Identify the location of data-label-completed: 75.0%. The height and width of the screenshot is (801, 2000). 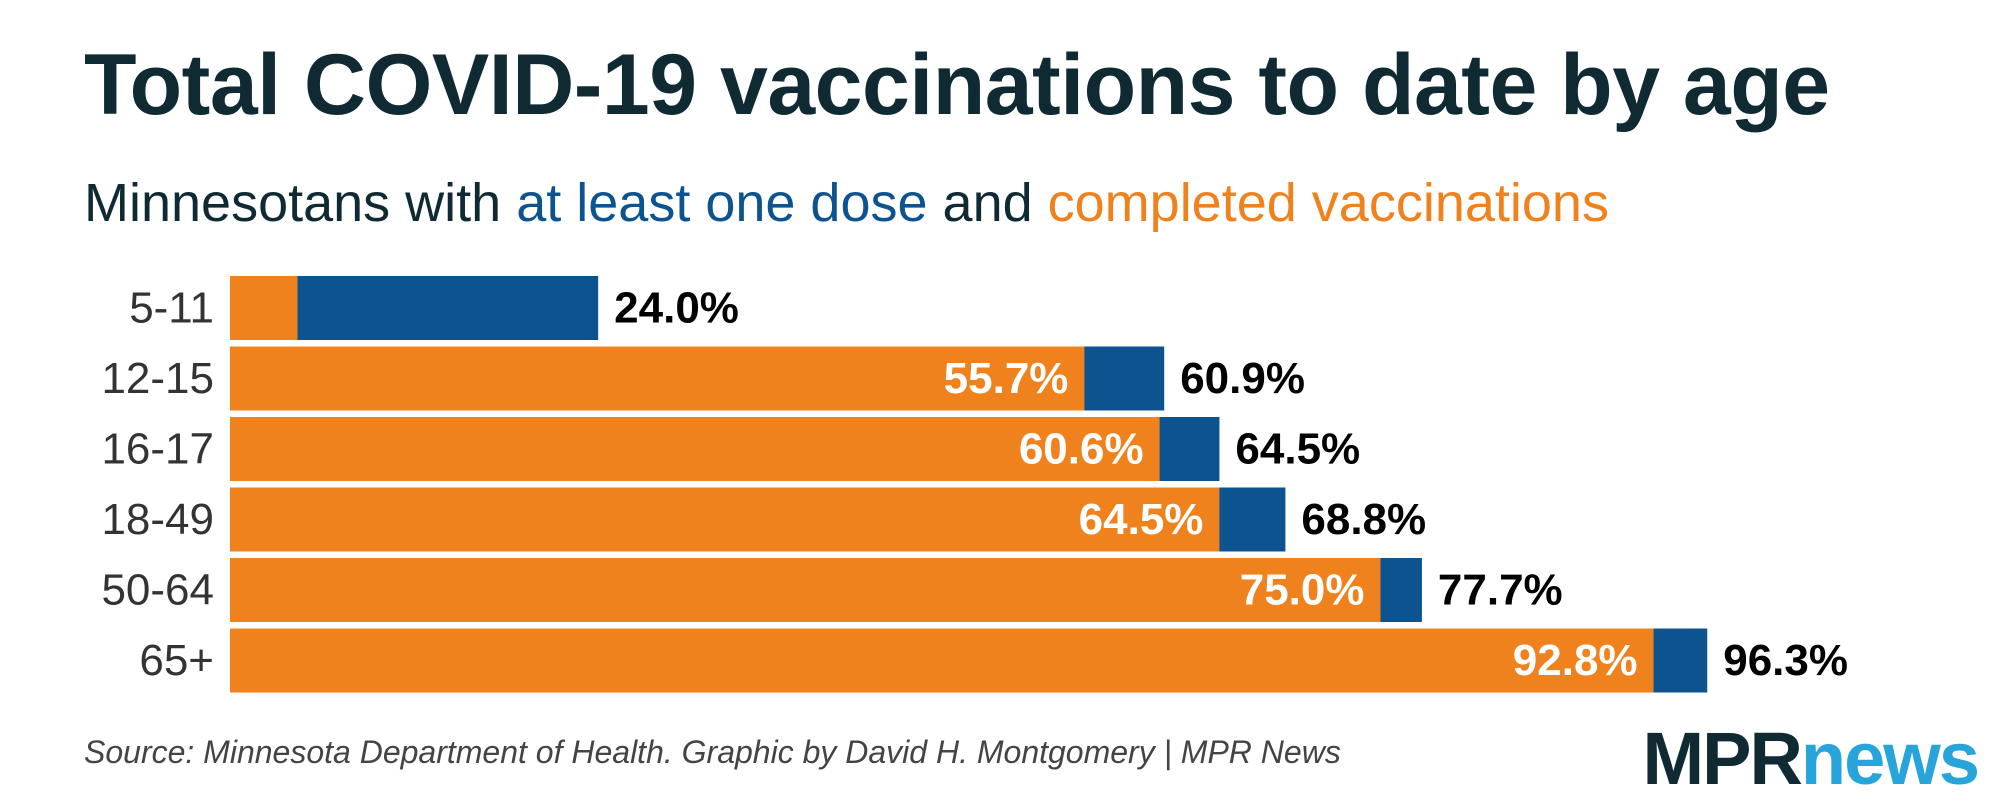
(1302, 590).